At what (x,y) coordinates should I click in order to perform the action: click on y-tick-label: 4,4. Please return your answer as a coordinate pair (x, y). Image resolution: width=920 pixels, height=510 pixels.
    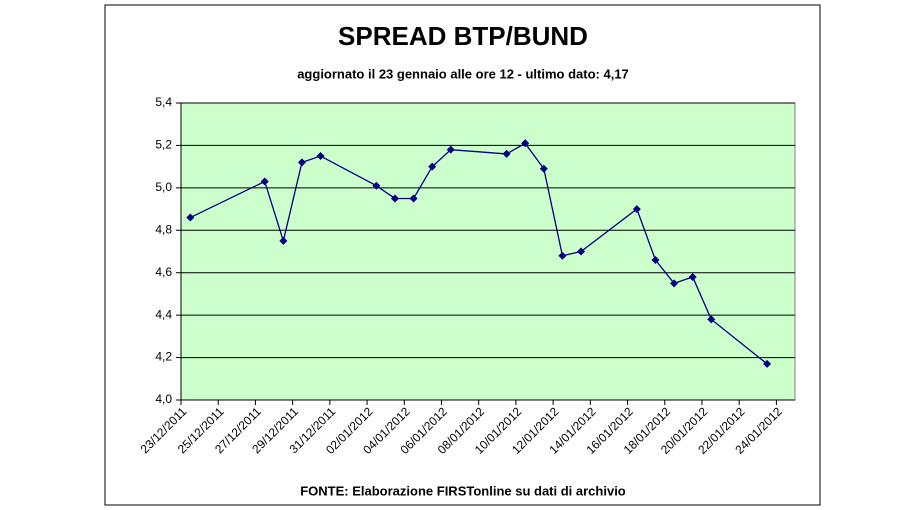
    Looking at the image, I should click on (163, 314).